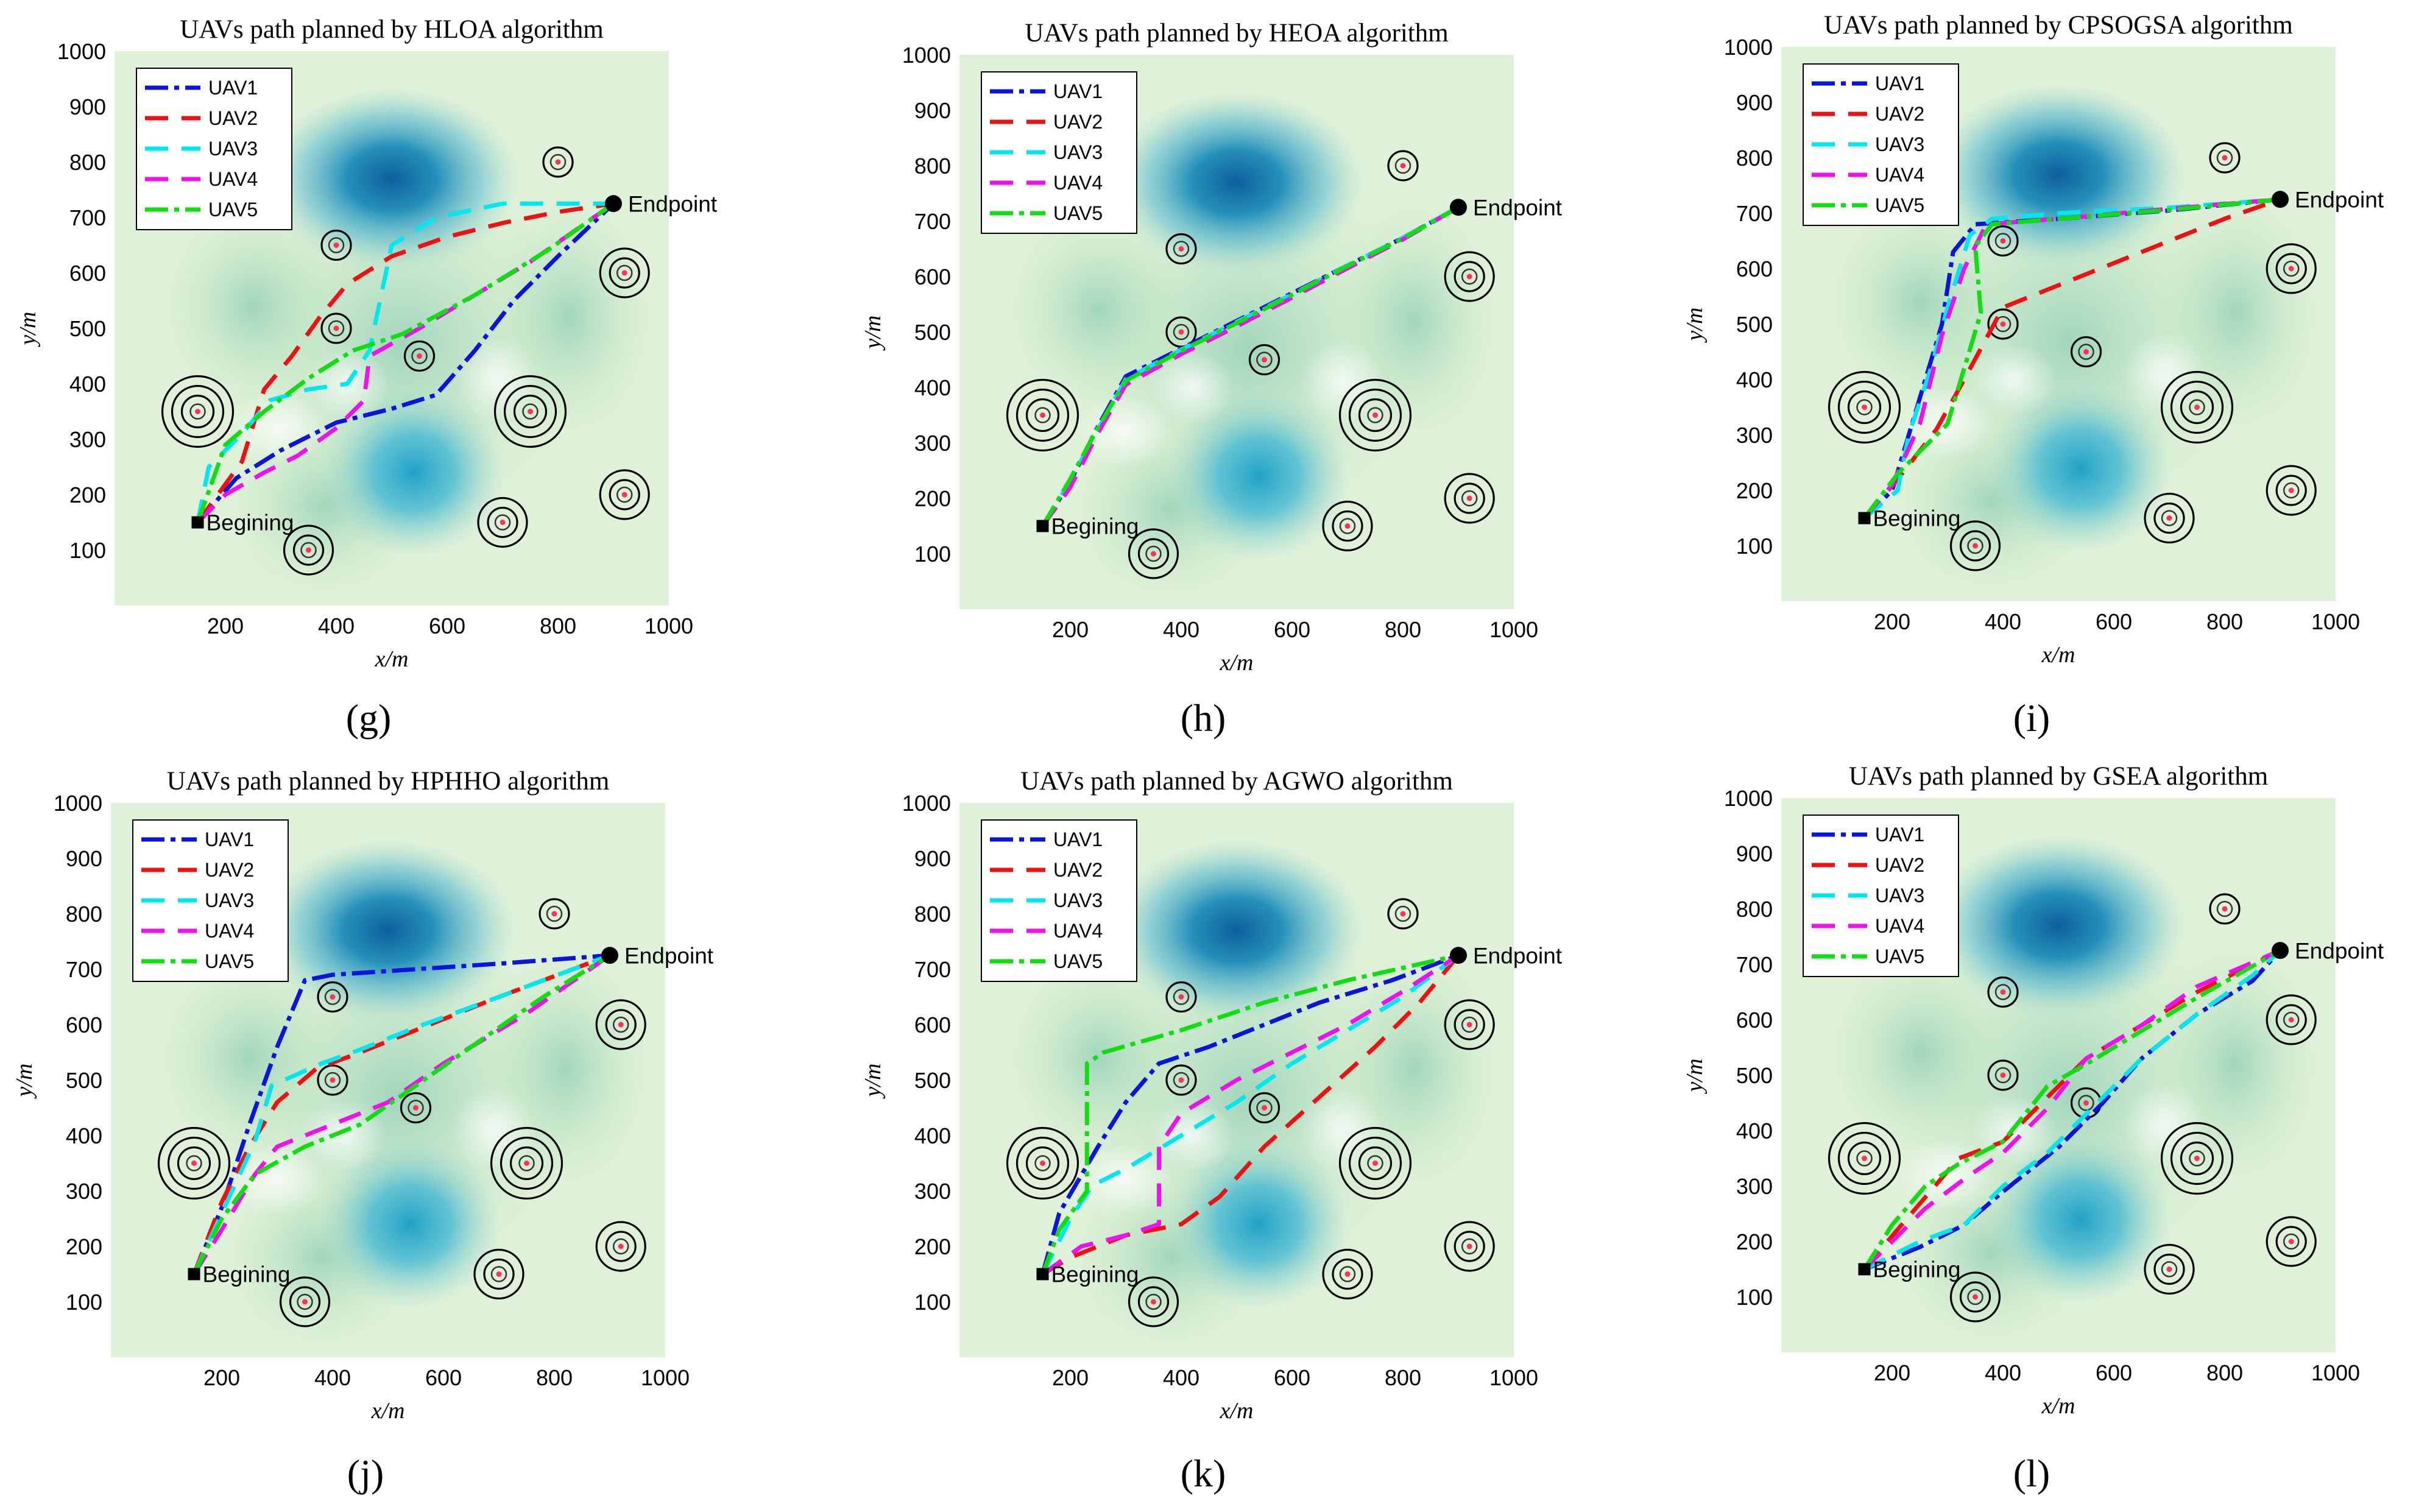 This screenshot has width=2416, height=1512. What do you see at coordinates (87, 217) in the screenshot?
I see `y-tick-label: 700` at bounding box center [87, 217].